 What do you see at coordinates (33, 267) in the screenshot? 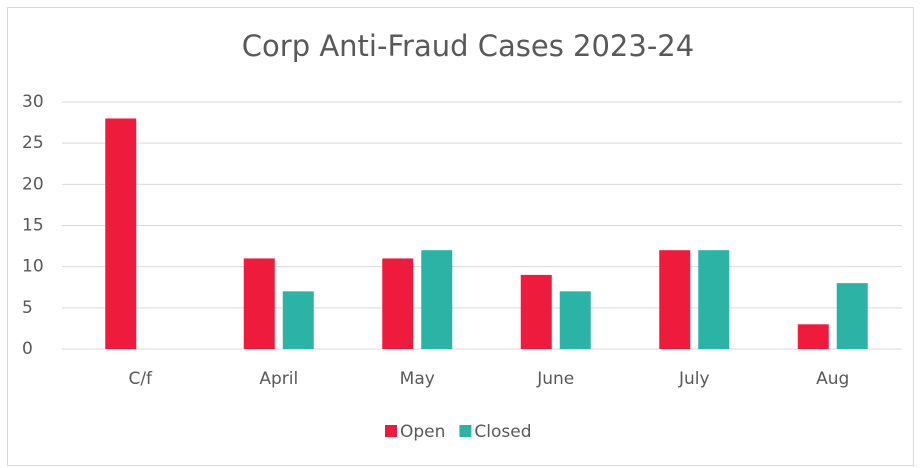
I see `y-tick-label: 10` at bounding box center [33, 267].